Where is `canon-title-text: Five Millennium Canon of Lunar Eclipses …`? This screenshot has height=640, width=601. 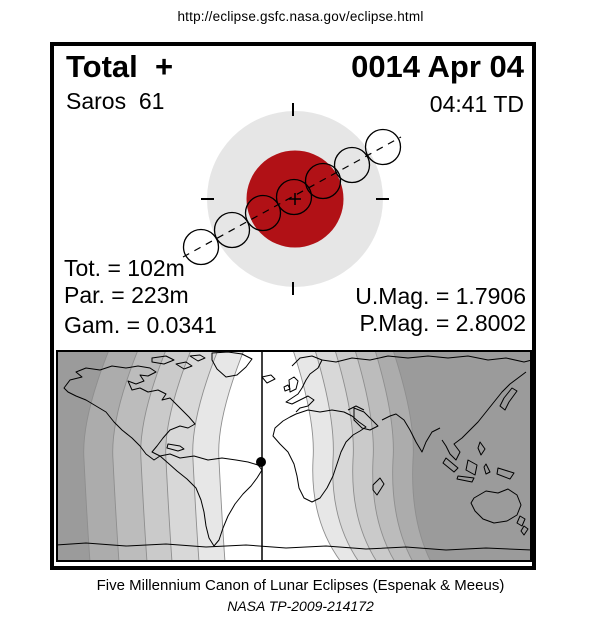 canon-title-text: Five Millennium Canon of Lunar Eclipses … is located at coordinates (300, 585).